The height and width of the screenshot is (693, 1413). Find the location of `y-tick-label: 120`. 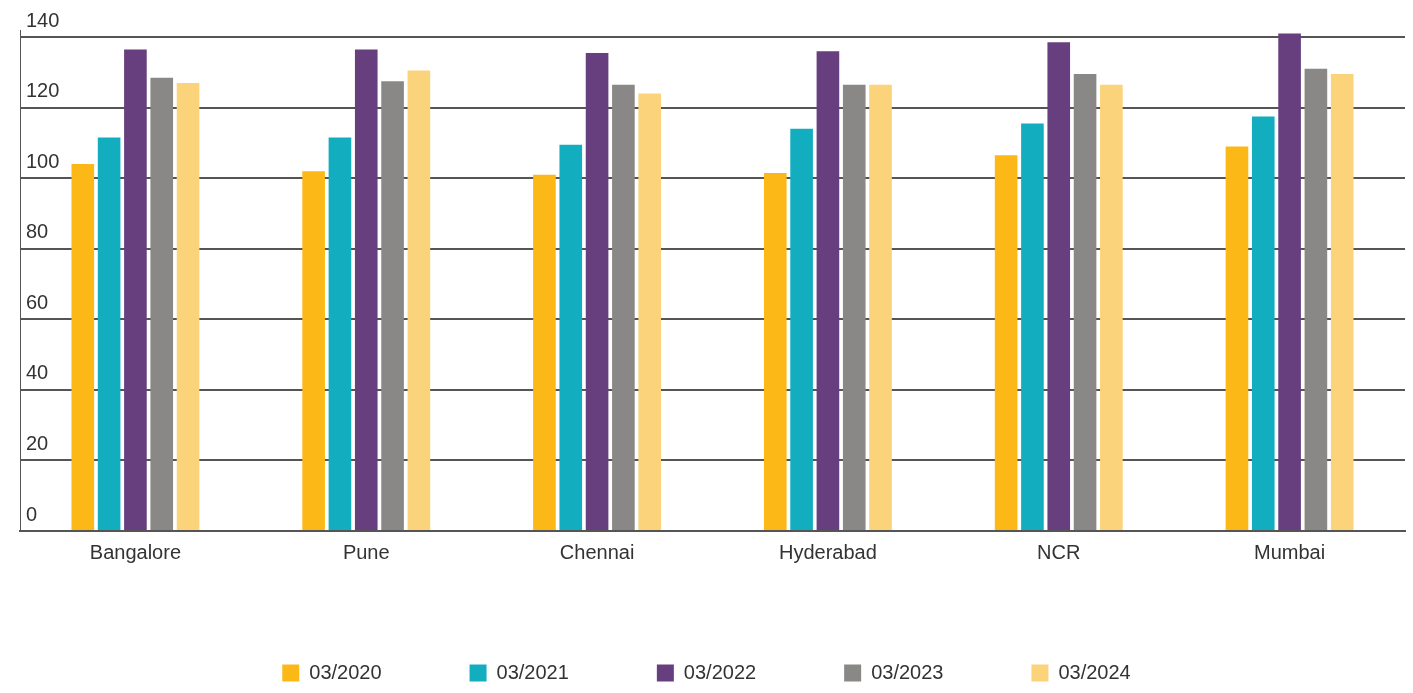

y-tick-label: 120 is located at coordinates (43, 90).